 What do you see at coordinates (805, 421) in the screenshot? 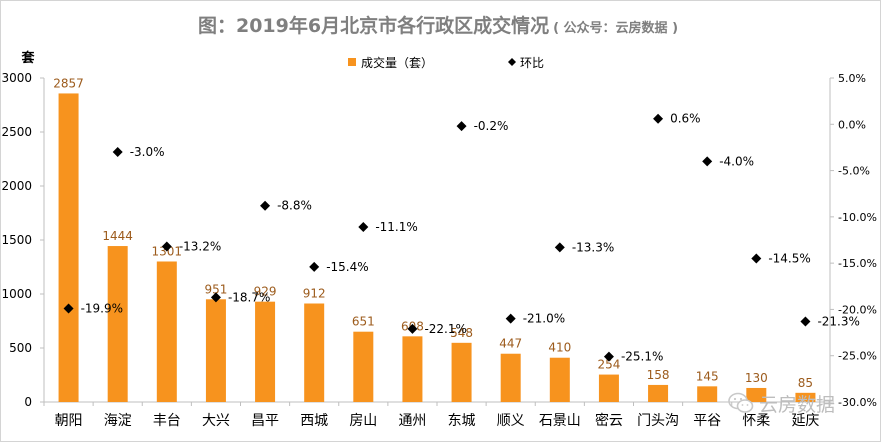
I see `x-tick-label: 延庆` at bounding box center [805, 421].